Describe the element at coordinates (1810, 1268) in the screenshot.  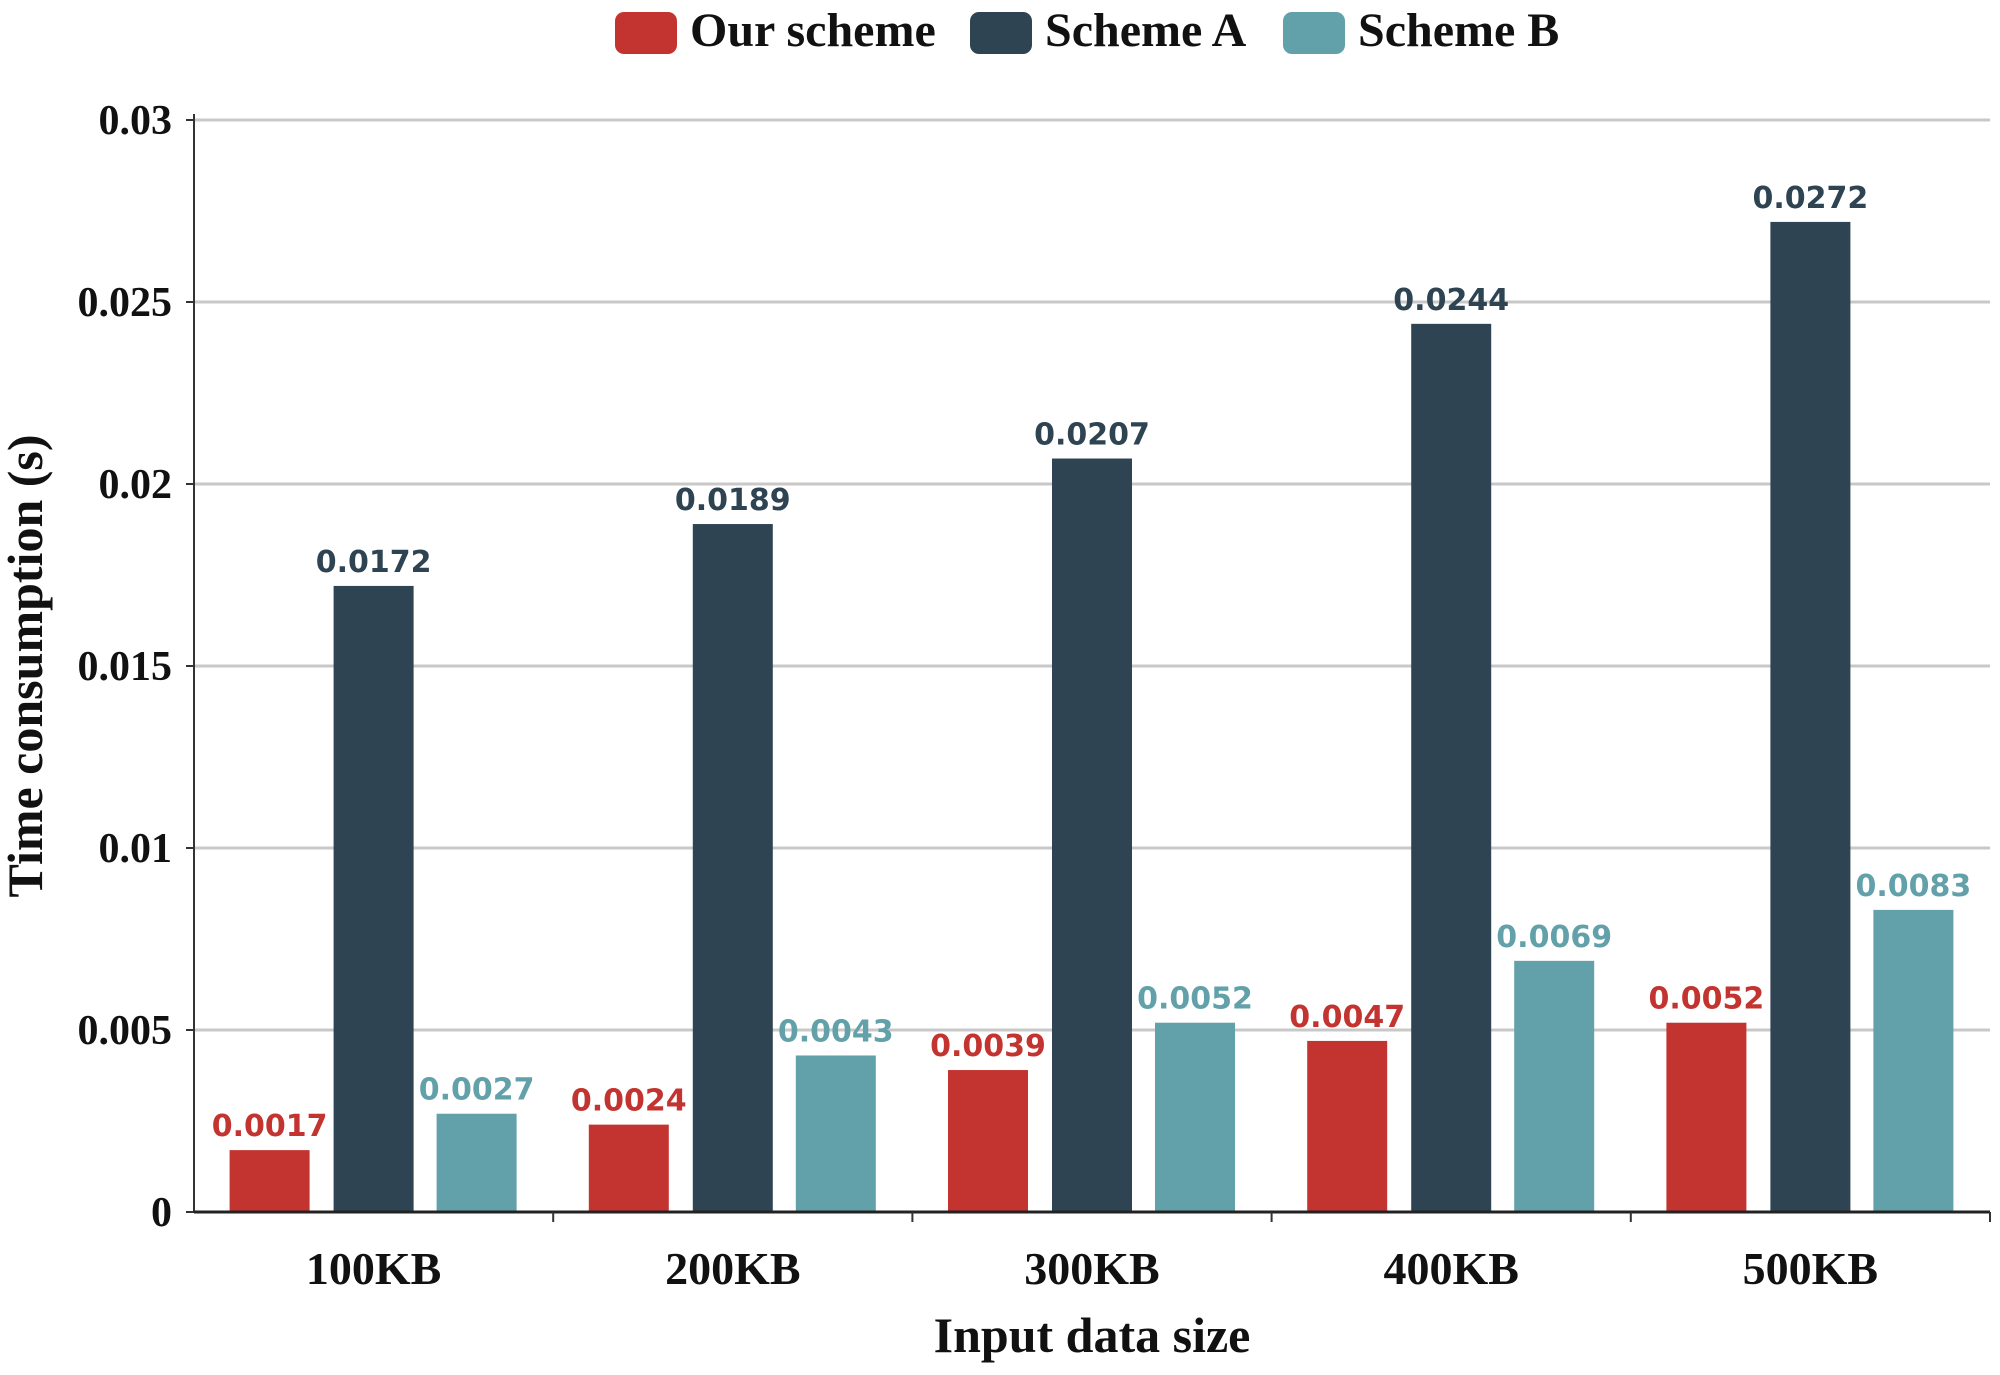
I see `x-tick-label: 500KB` at that location.